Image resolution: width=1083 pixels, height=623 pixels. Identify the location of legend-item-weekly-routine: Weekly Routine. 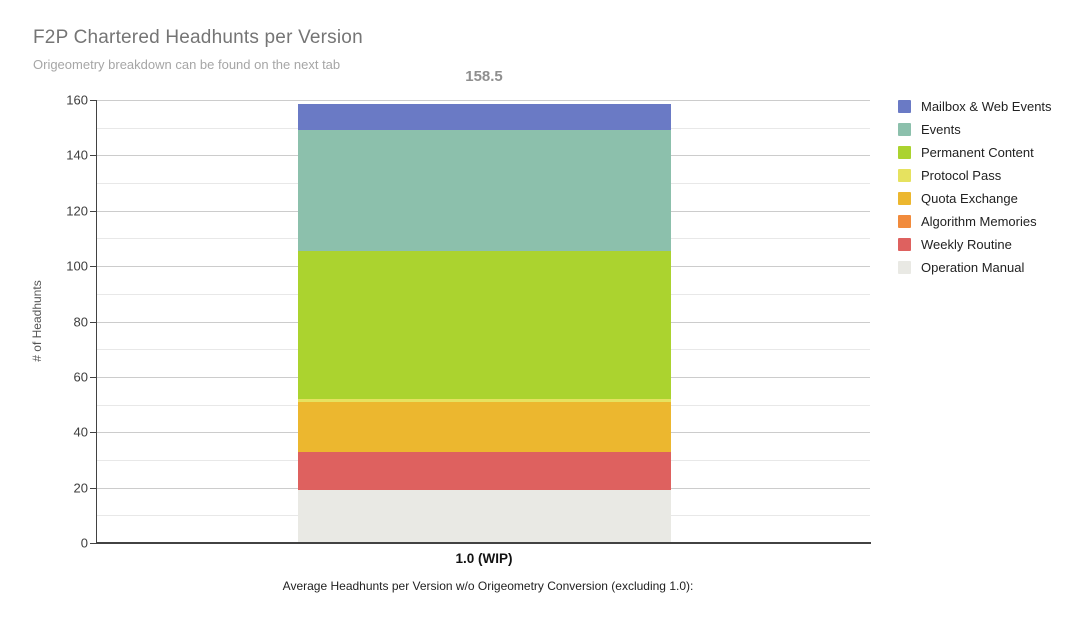
(975, 244).